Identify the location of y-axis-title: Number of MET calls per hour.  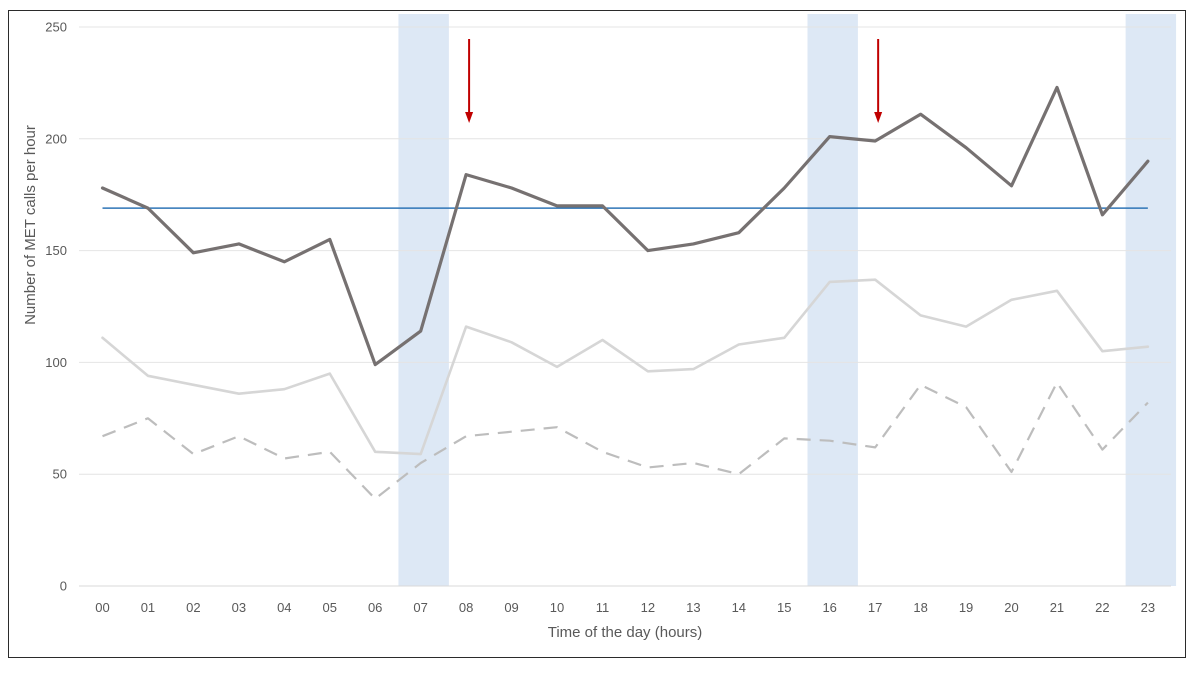
(30, 225).